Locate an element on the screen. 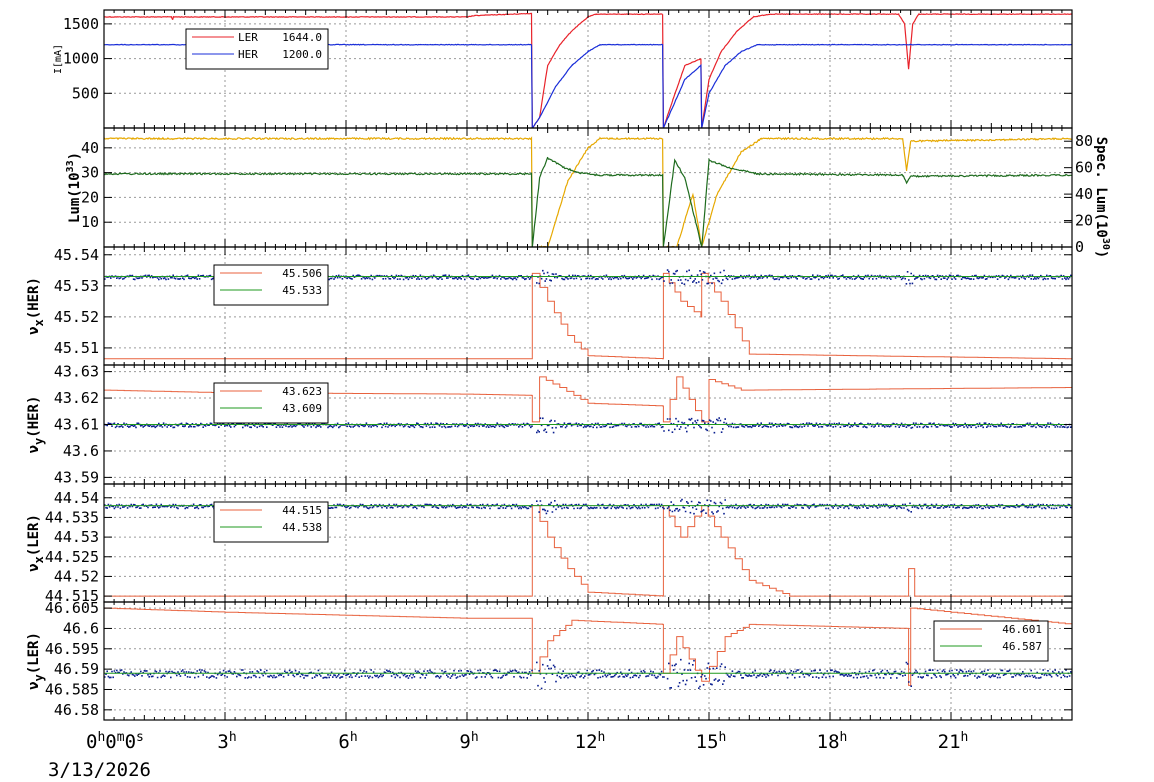 This screenshot has height=782, width=1154. legend-value: 45.506 is located at coordinates (302, 273).